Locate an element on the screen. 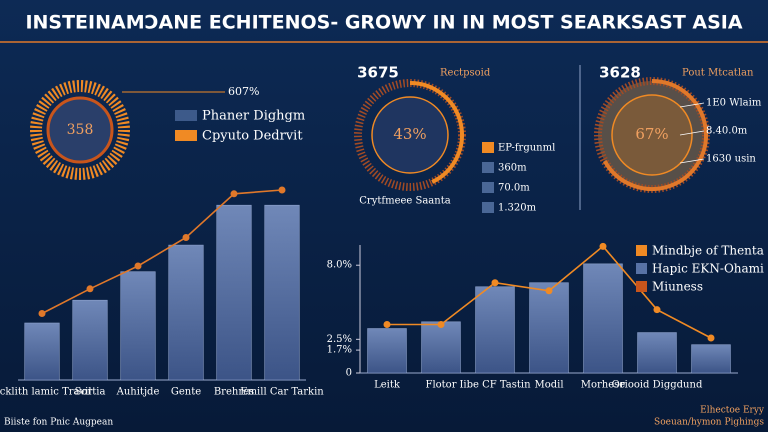 This screenshot has width=768, height=432. legend-label: 70.0m is located at coordinates (514, 188).